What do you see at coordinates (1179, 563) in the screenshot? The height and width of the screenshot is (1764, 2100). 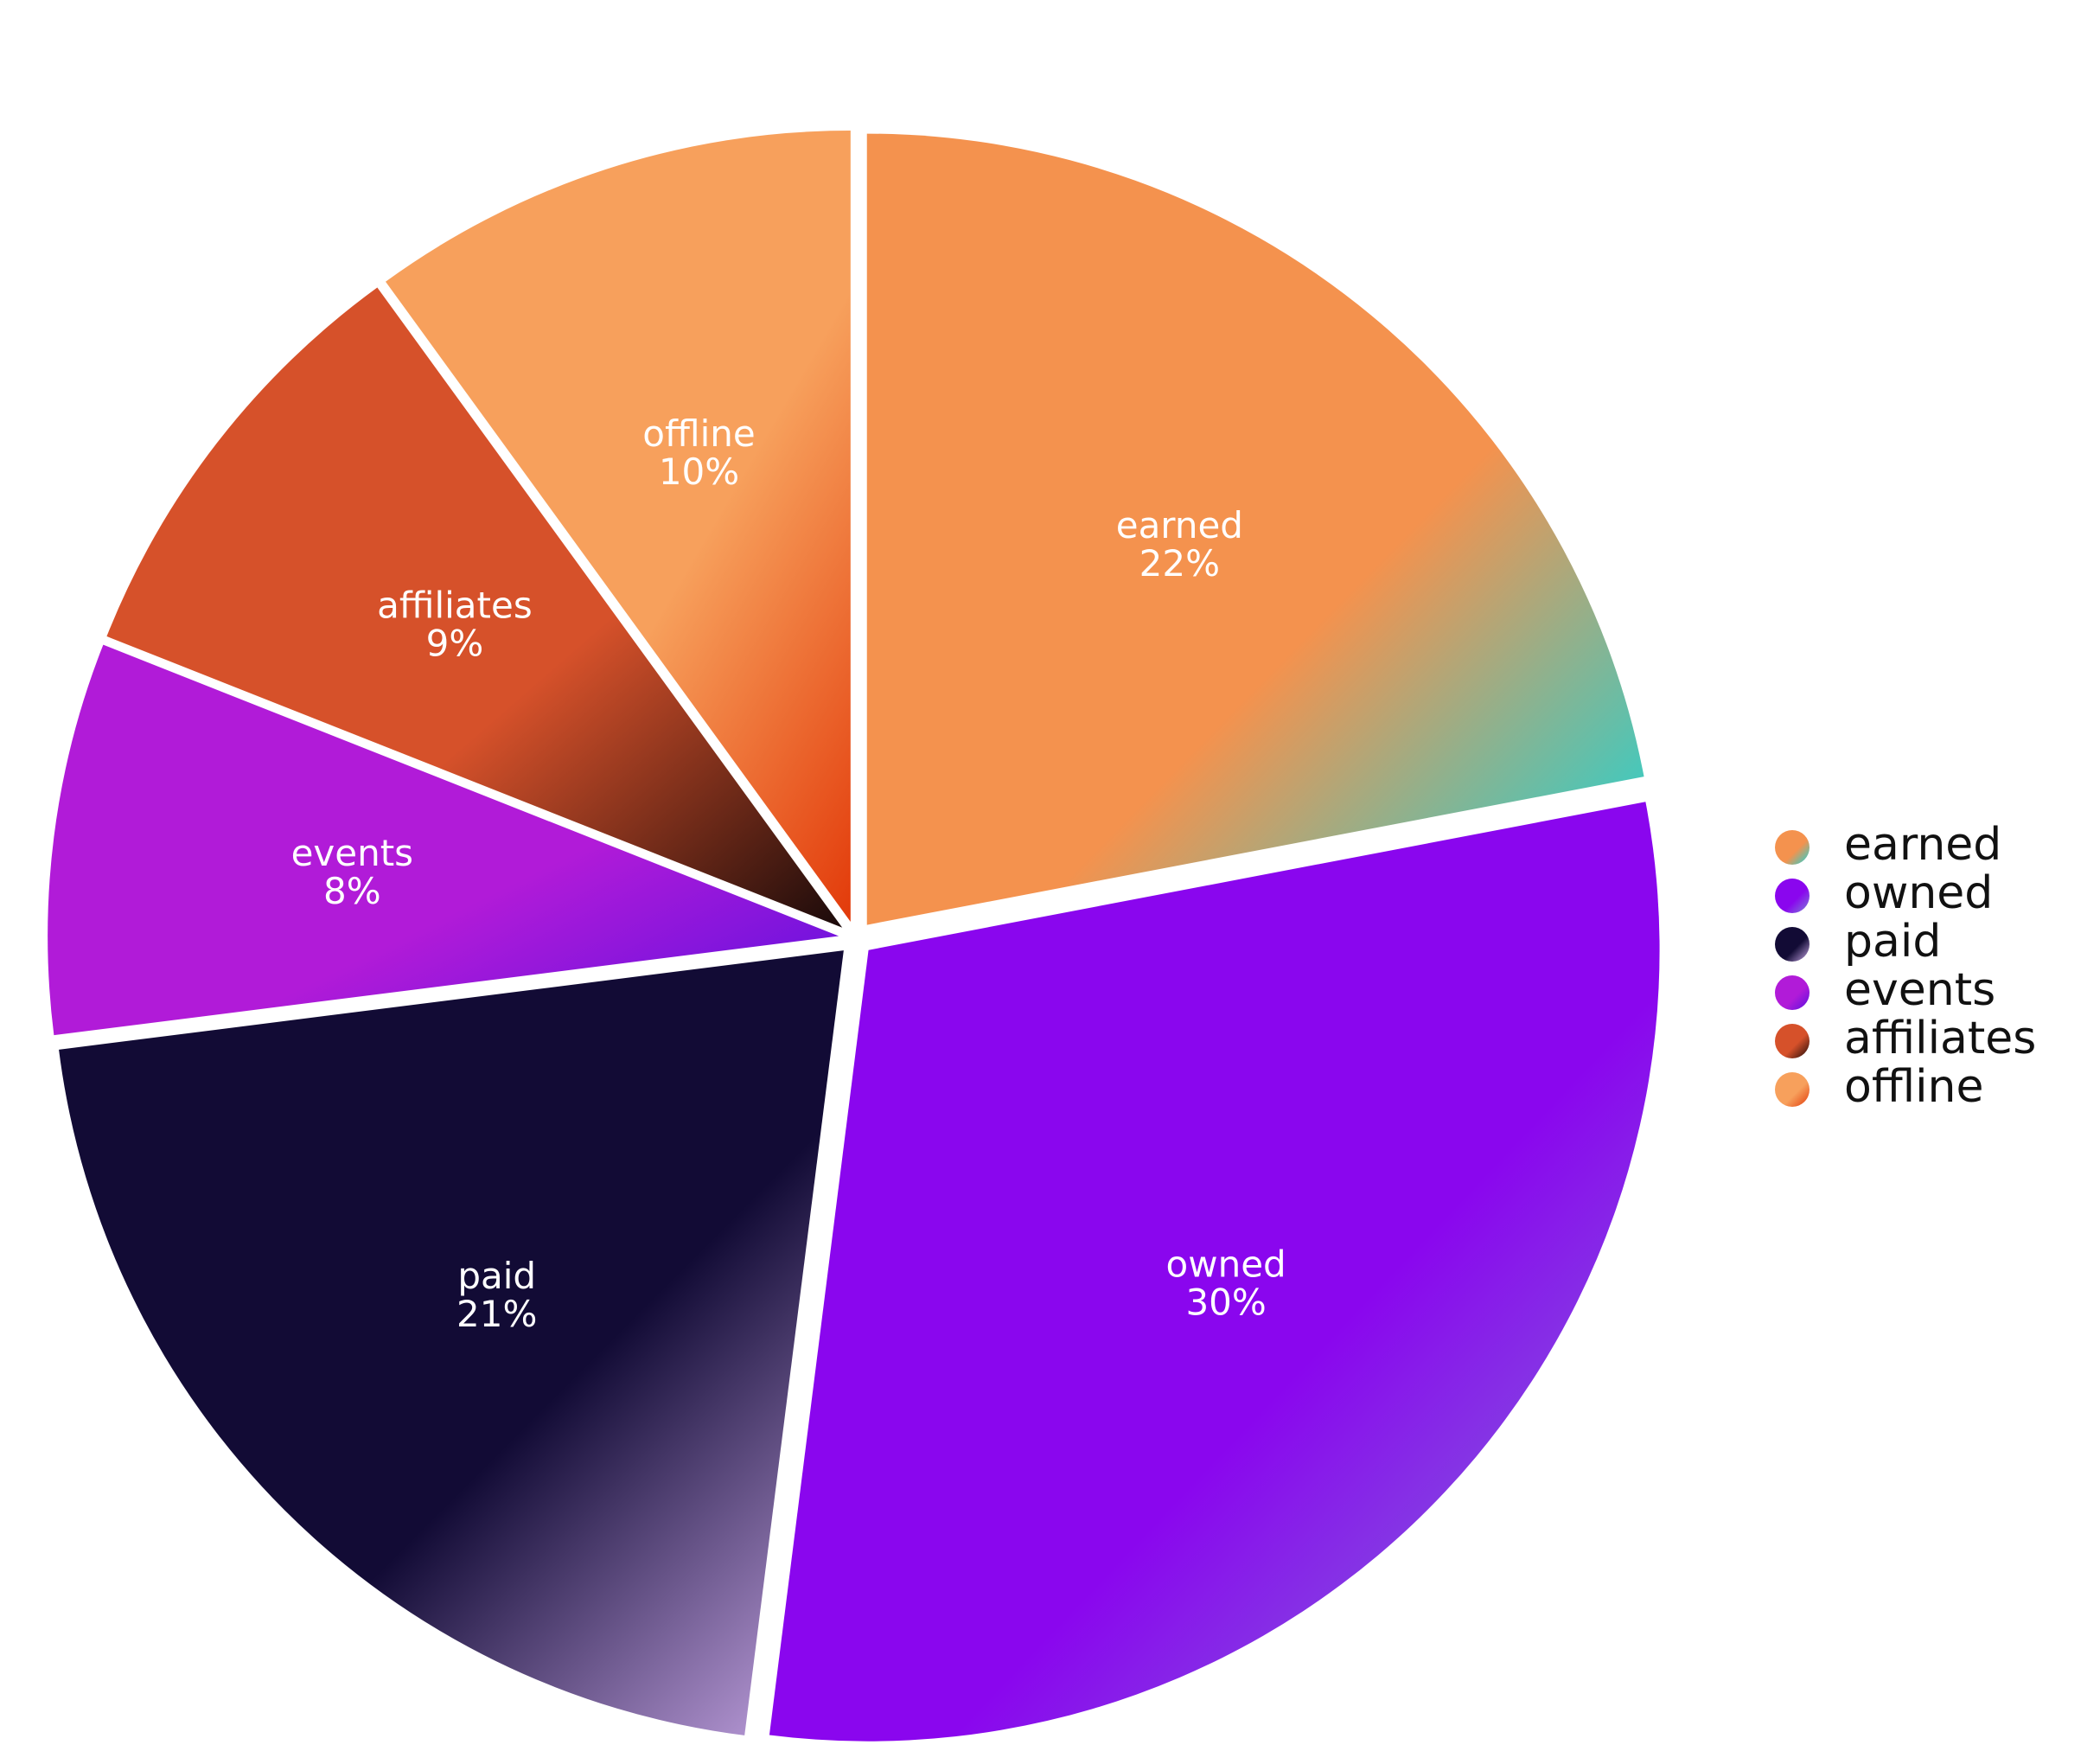 I see `slice-value: 22%` at bounding box center [1179, 563].